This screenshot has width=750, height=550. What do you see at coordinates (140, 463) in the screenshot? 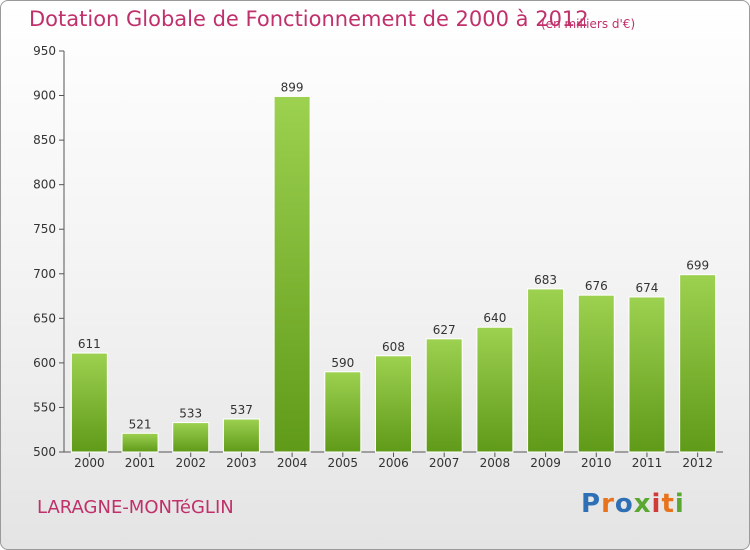
I see `x-tick-label-2001: 2001` at bounding box center [140, 463].